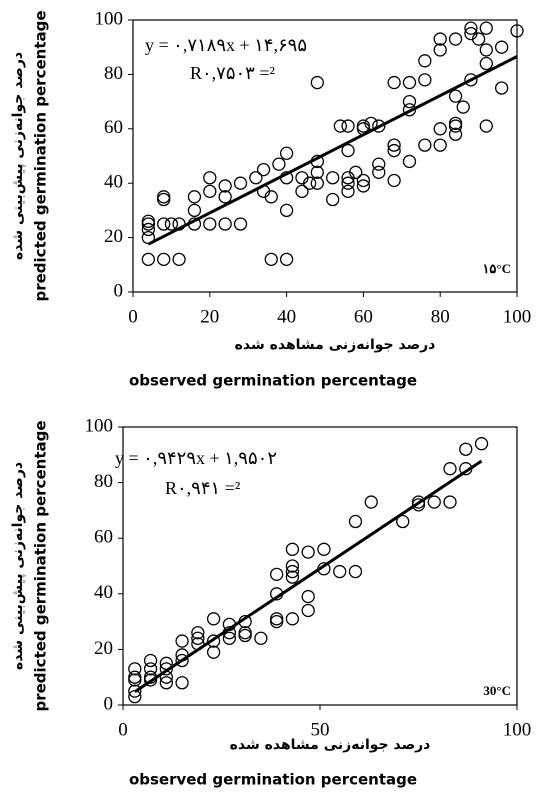 This screenshot has height=793, width=546. I want to click on y-tick-label: 20, so click(103, 648).